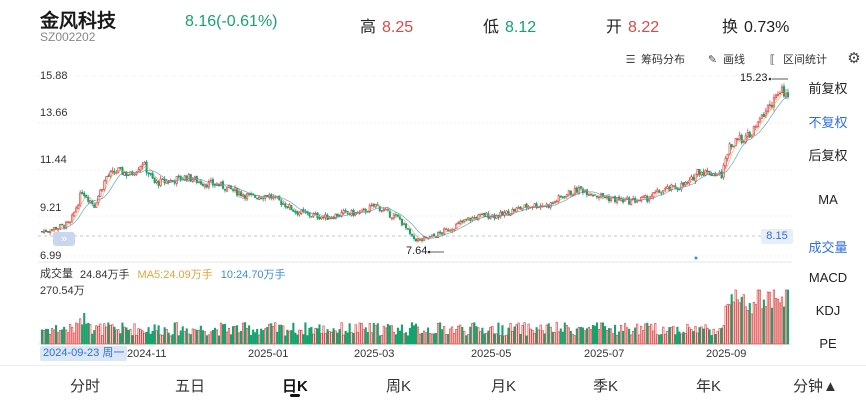 This screenshot has width=866, height=401. Describe the element at coordinates (54, 76) in the screenshot. I see `price-tick: 15.88` at that location.